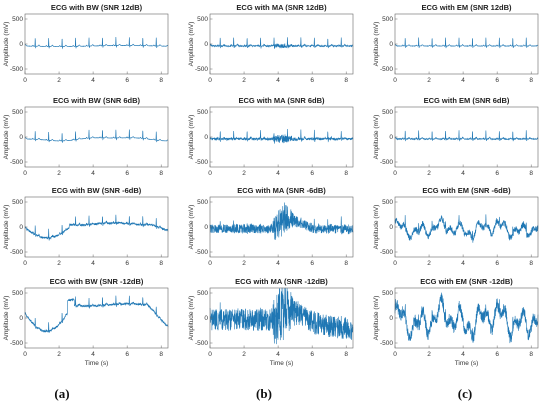 The height and width of the screenshot is (410, 550). What do you see at coordinates (281, 281) in the screenshot?
I see `panel-title: ECG with MA (SNR -12dB)` at bounding box center [281, 281].